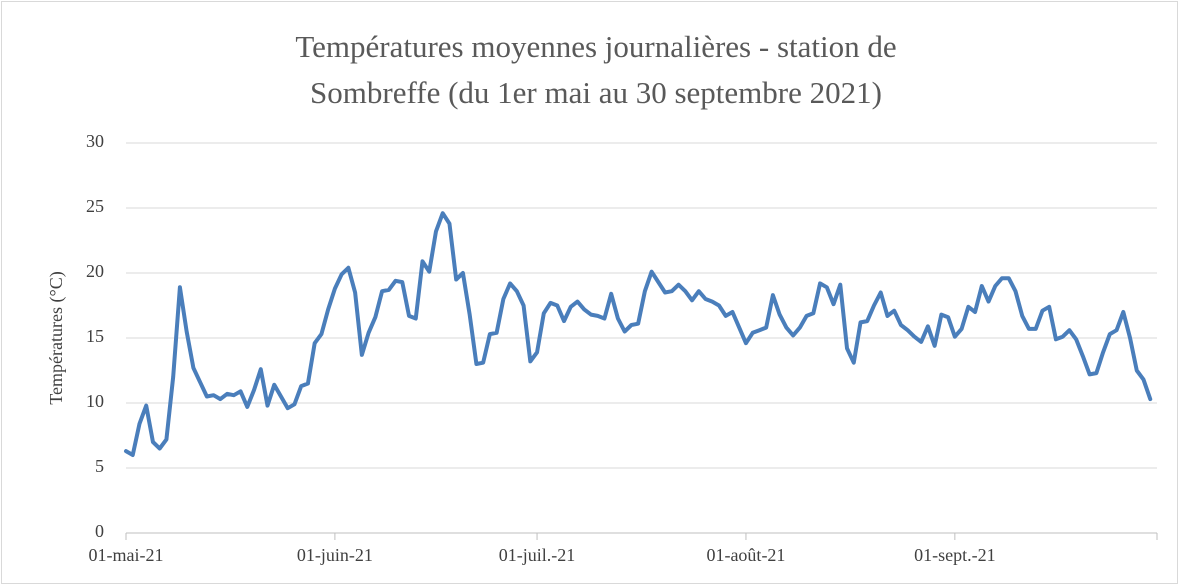 This screenshot has width=1180, height=586. I want to click on y-tick-label: 0, so click(99, 531).